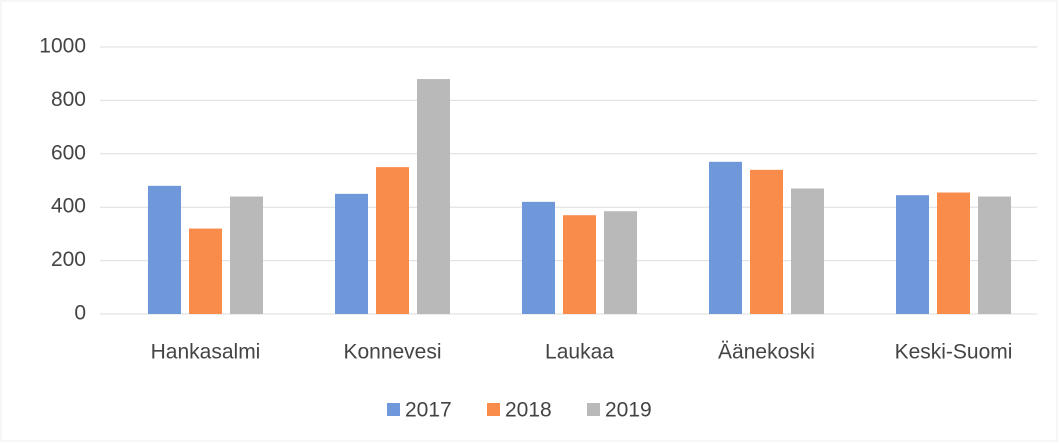 The image size is (1059, 443). I want to click on y-tick-label: 600, so click(68, 152).